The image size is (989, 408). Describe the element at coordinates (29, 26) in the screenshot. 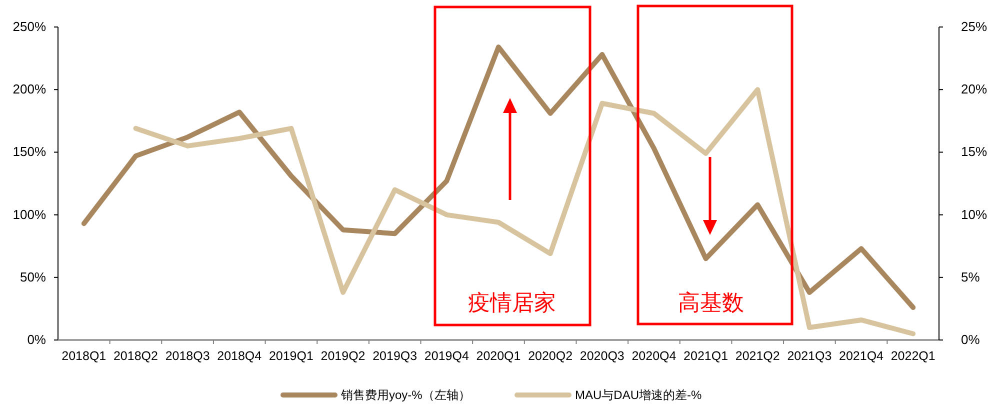

I see `y-tick-label: 250%` at that location.